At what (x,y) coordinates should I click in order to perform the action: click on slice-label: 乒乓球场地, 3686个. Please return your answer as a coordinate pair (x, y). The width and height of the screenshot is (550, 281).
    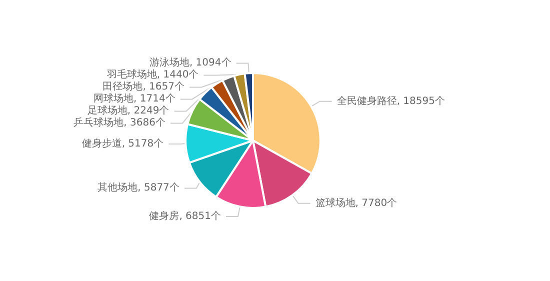
    Looking at the image, I should click on (120, 122).